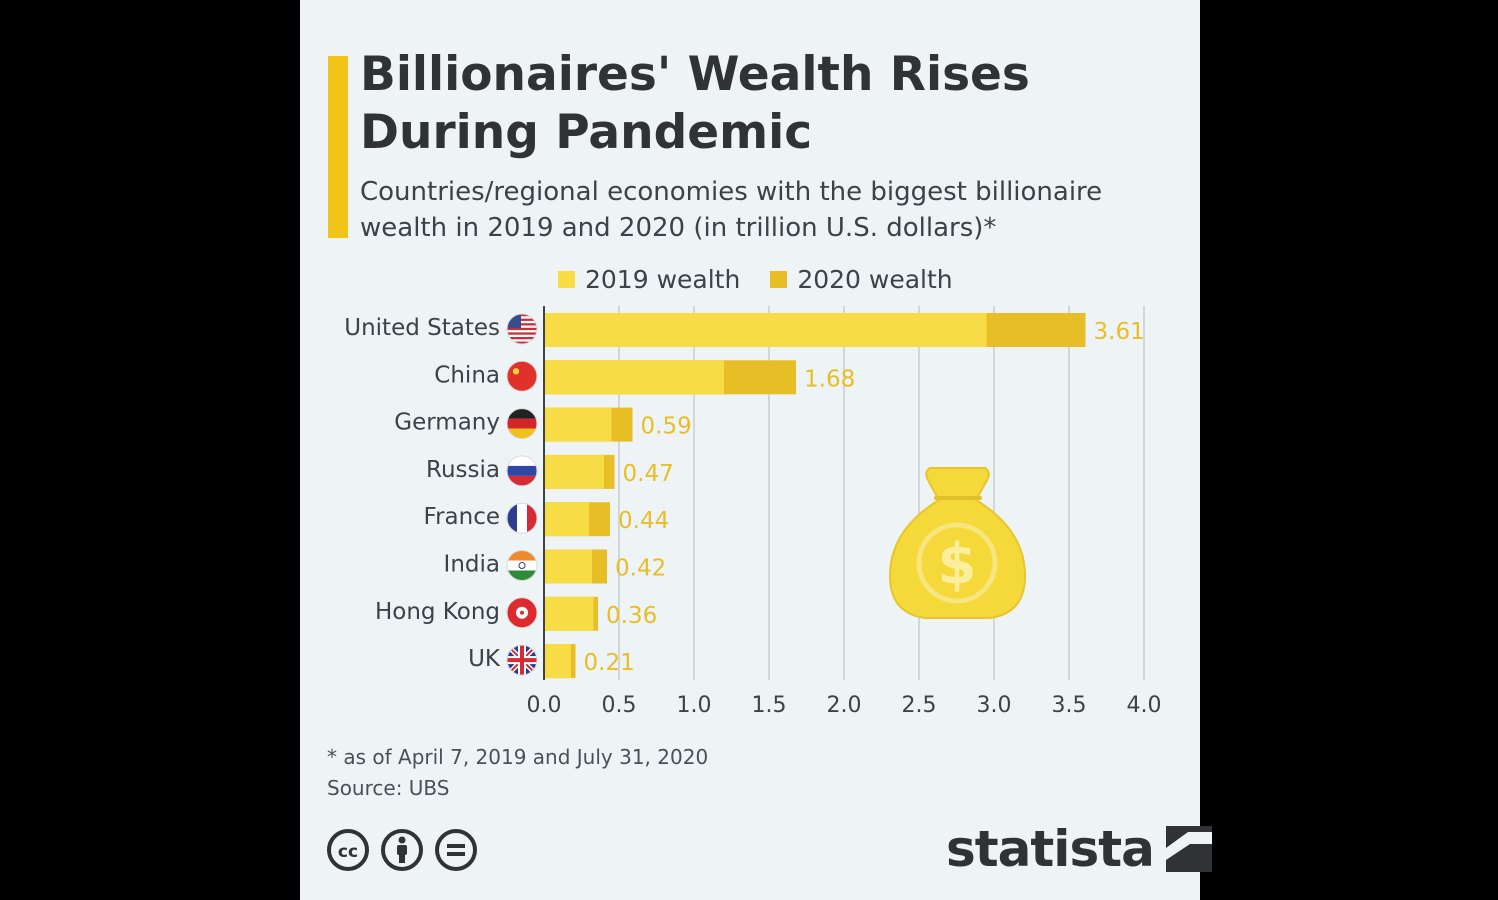 The image size is (1498, 900). What do you see at coordinates (437, 612) in the screenshot?
I see `category-label: Hong Kong` at bounding box center [437, 612].